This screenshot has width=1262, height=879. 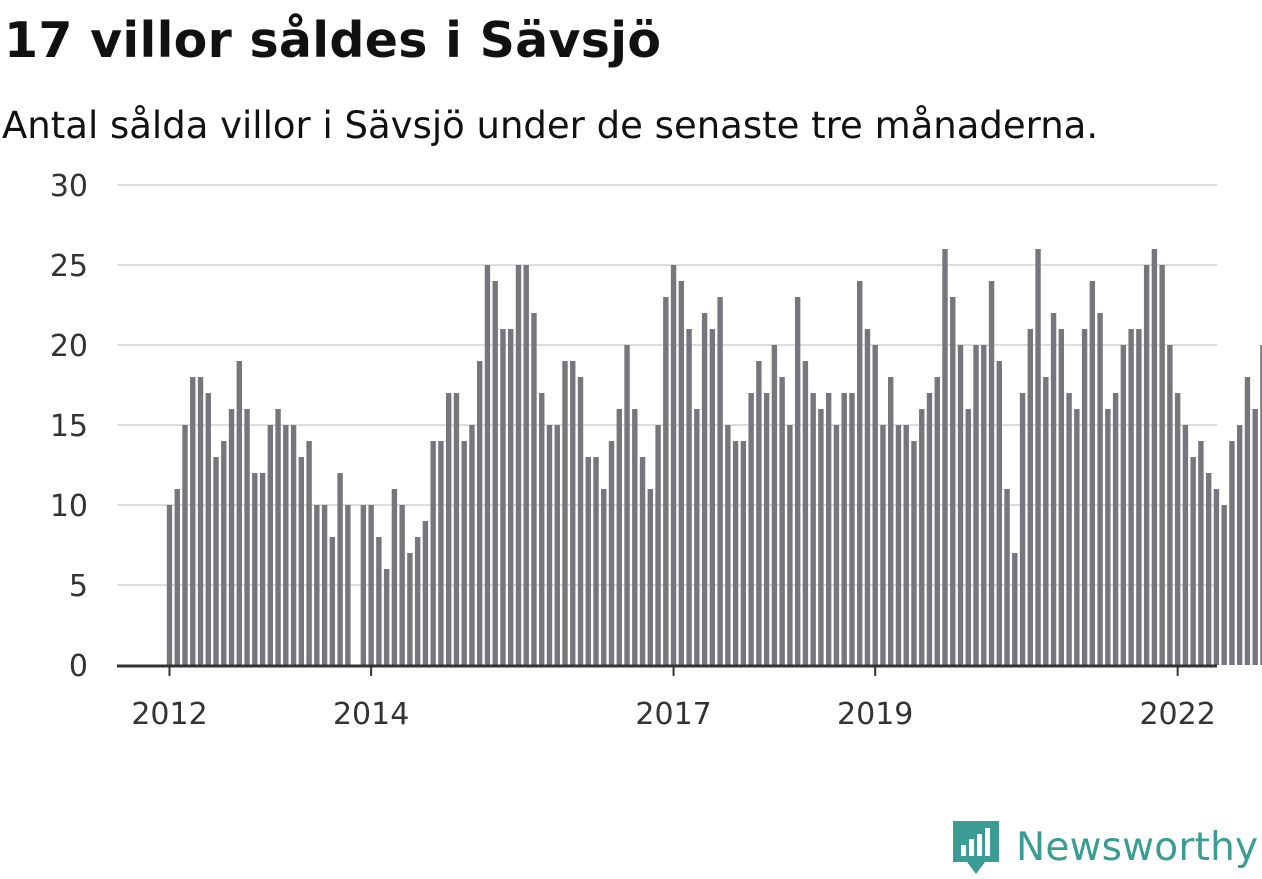 I want to click on y-tick-label: 20, so click(x=69, y=346).